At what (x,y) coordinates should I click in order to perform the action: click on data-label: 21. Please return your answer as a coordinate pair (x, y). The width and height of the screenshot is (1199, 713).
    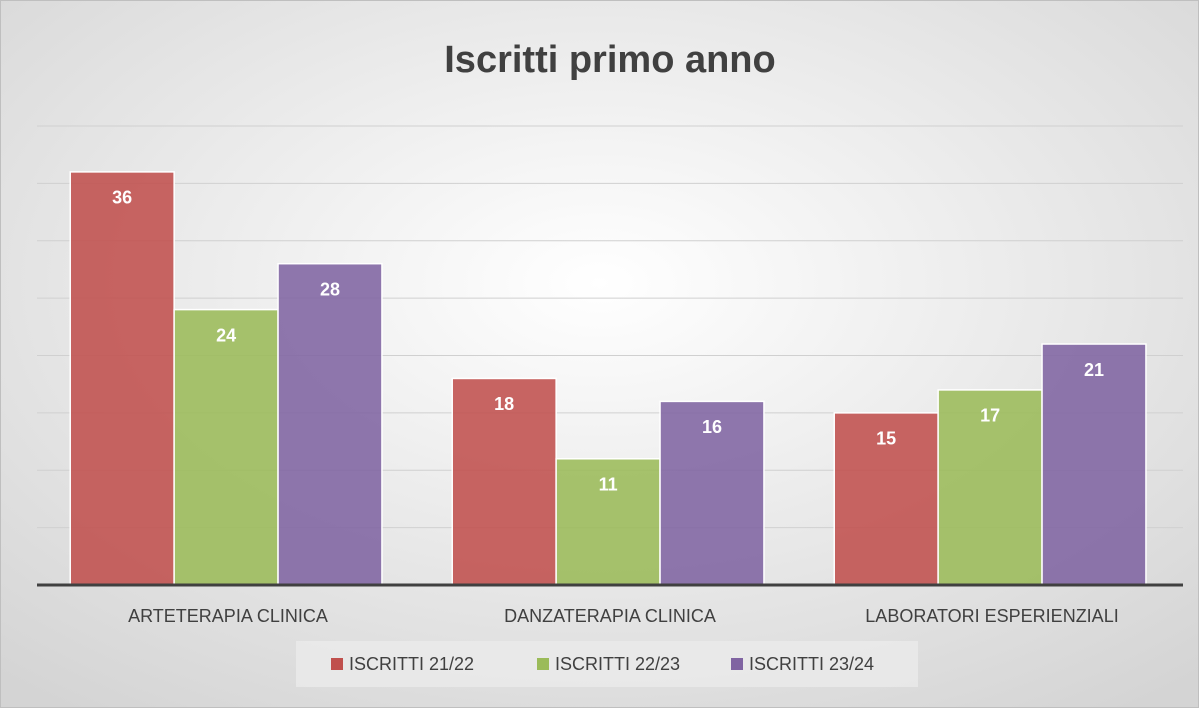
    Looking at the image, I should click on (1094, 370).